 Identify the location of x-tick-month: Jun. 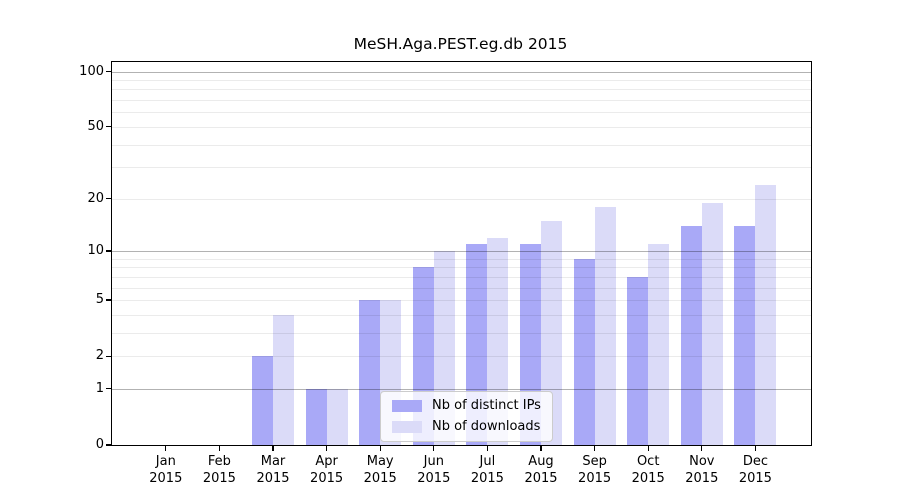
(433, 461).